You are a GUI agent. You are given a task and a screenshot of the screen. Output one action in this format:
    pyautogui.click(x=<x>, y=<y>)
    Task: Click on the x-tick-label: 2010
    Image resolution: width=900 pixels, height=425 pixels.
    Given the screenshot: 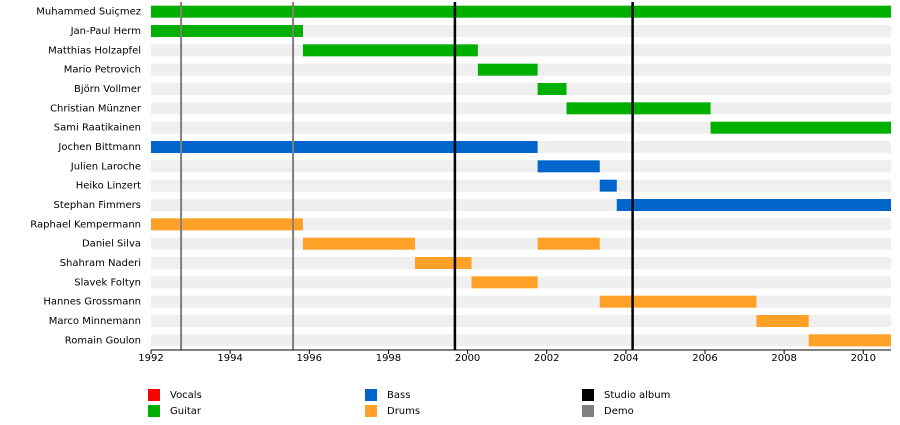 What is the action you would take?
    pyautogui.click(x=863, y=358)
    